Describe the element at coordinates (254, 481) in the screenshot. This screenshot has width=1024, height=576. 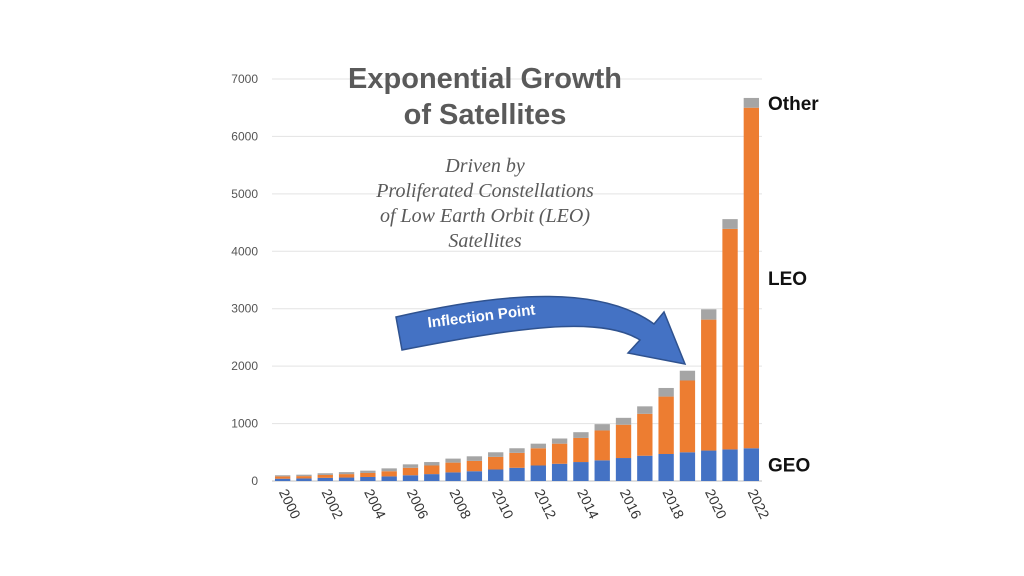
I see `y-tick-label-0: 0` at that location.